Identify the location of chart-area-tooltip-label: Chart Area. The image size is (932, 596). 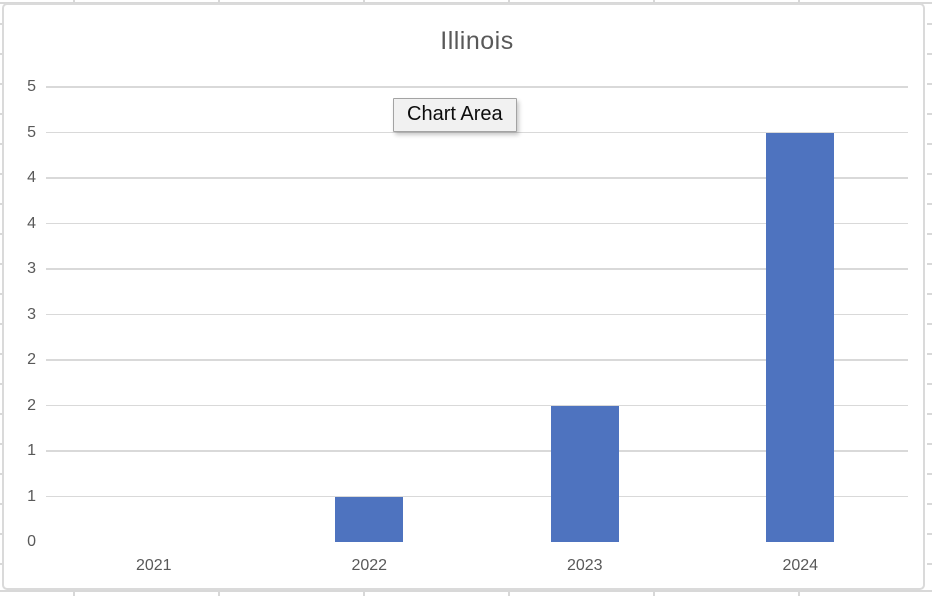
(455, 114).